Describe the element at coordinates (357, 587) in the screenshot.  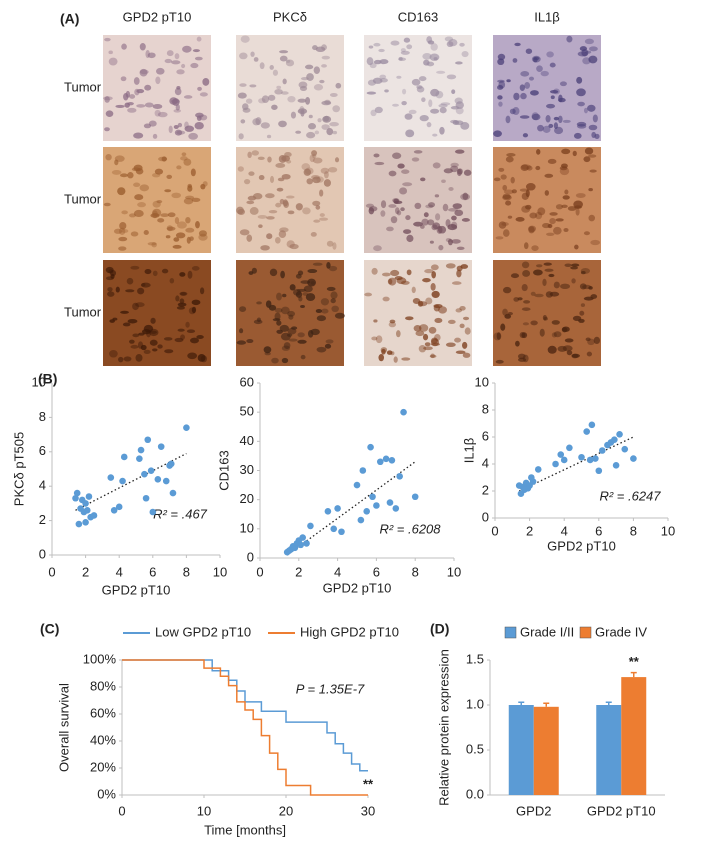
I see `x-axis-title: GPD2 pT10` at that location.